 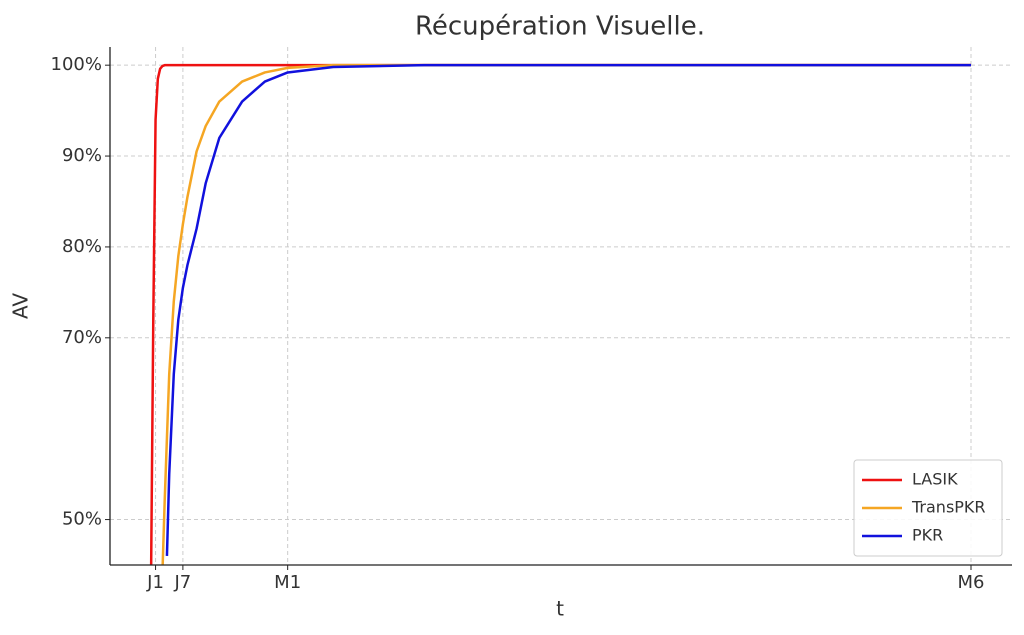 I want to click on legend-label: PKR, so click(x=927, y=535).